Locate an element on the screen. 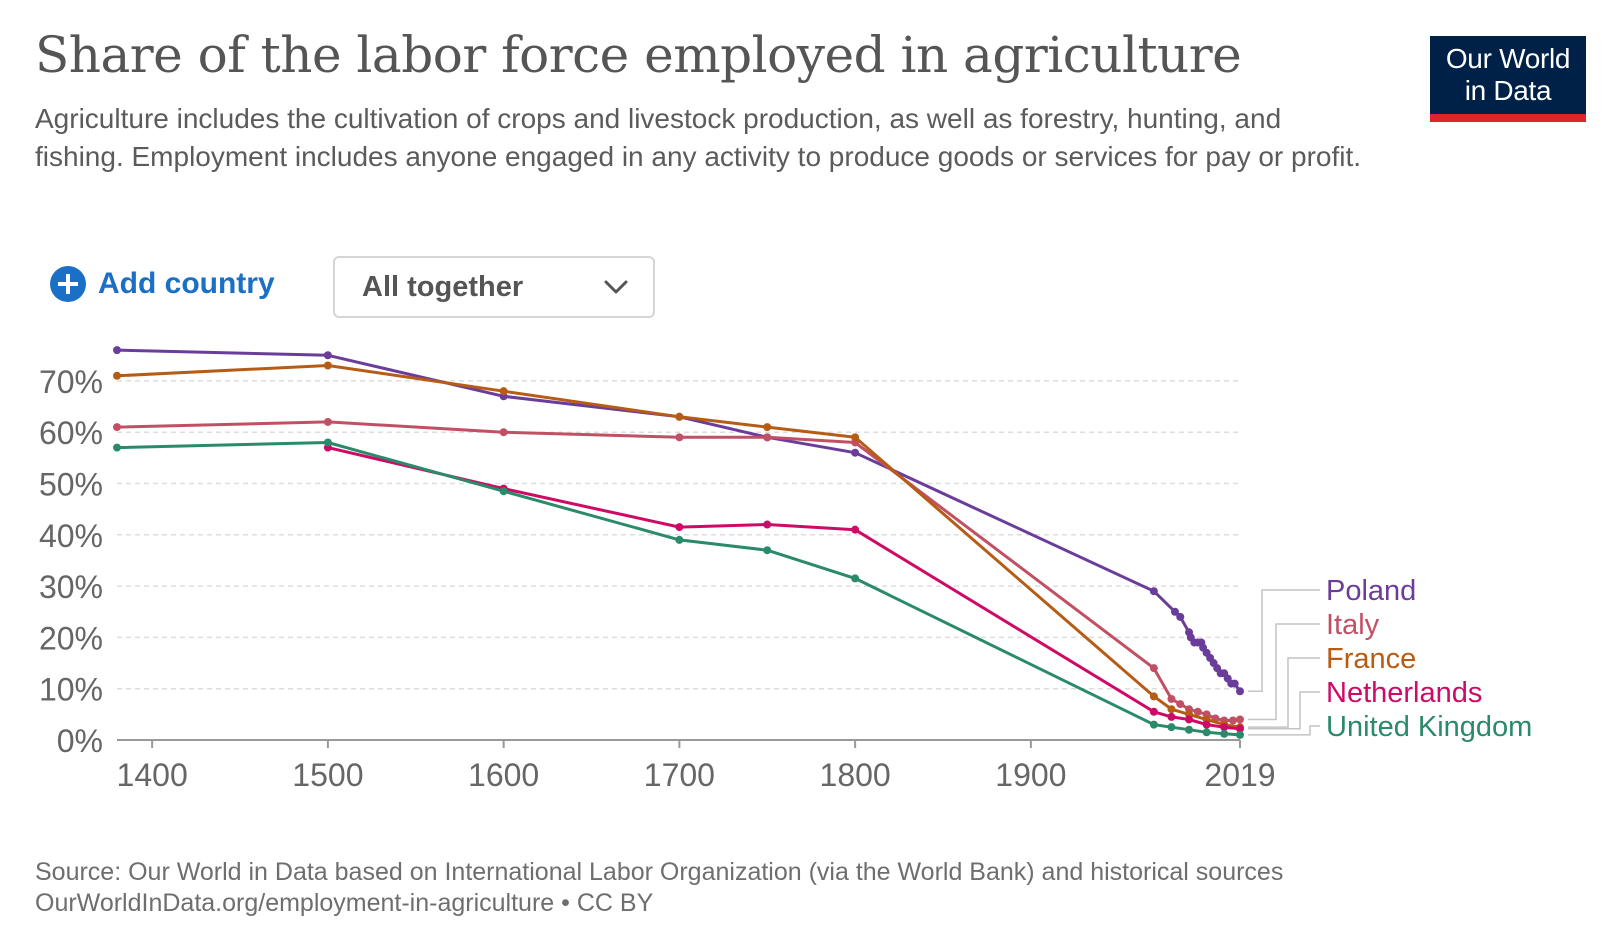 Image resolution: width=1609 pixels, height=931 pixels. legend-connector-france is located at coordinates (1284, 692).